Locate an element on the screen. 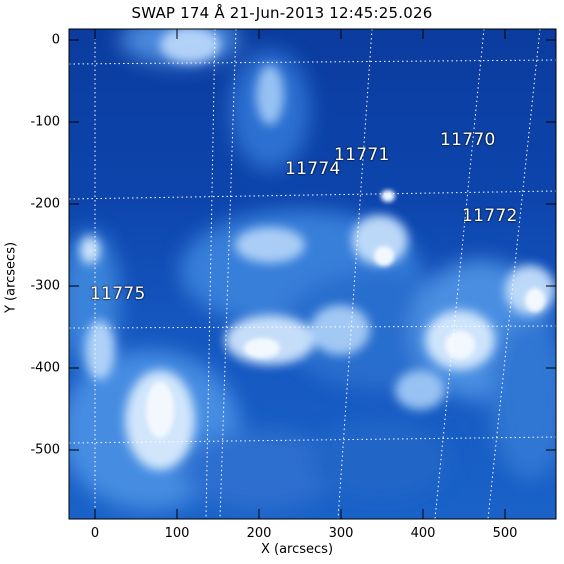 The height and width of the screenshot is (564, 564). image-title: SWAP 174 Å 21-Jun-2013 12:45:25.026 is located at coordinates (282, 13).